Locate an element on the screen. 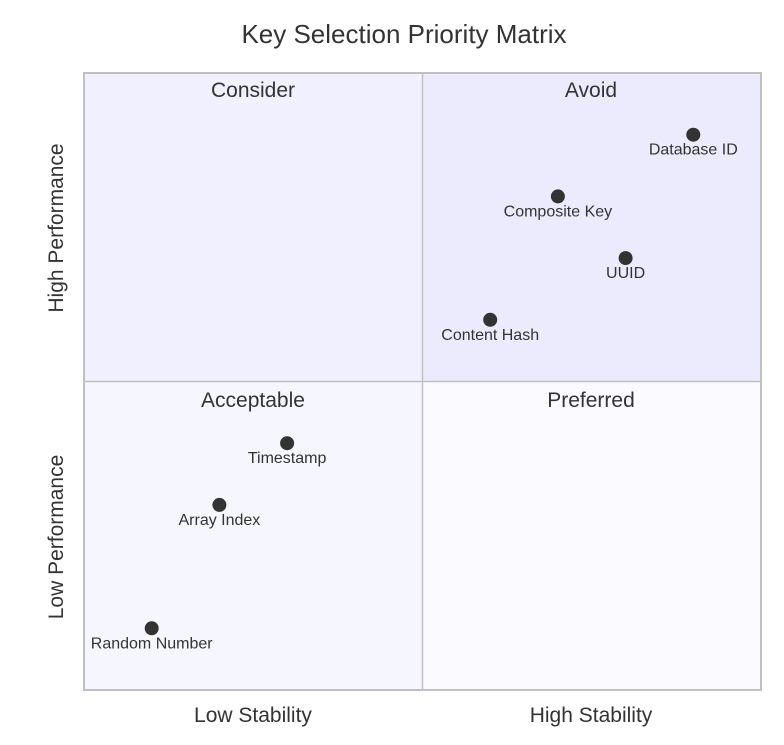 This screenshot has height=745, width=784. quadrant-label-preferred: Preferred is located at coordinates (591, 400).